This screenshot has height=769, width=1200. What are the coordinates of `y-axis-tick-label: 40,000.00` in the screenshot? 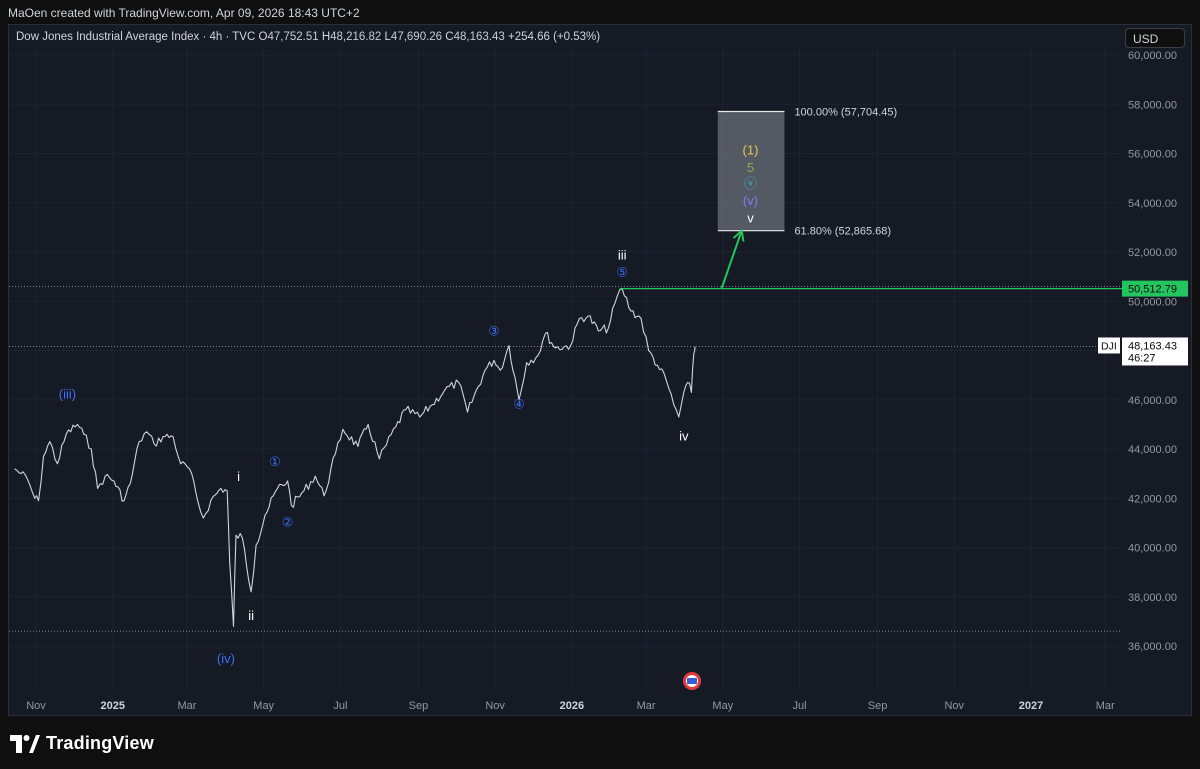 It's located at (1152, 549).